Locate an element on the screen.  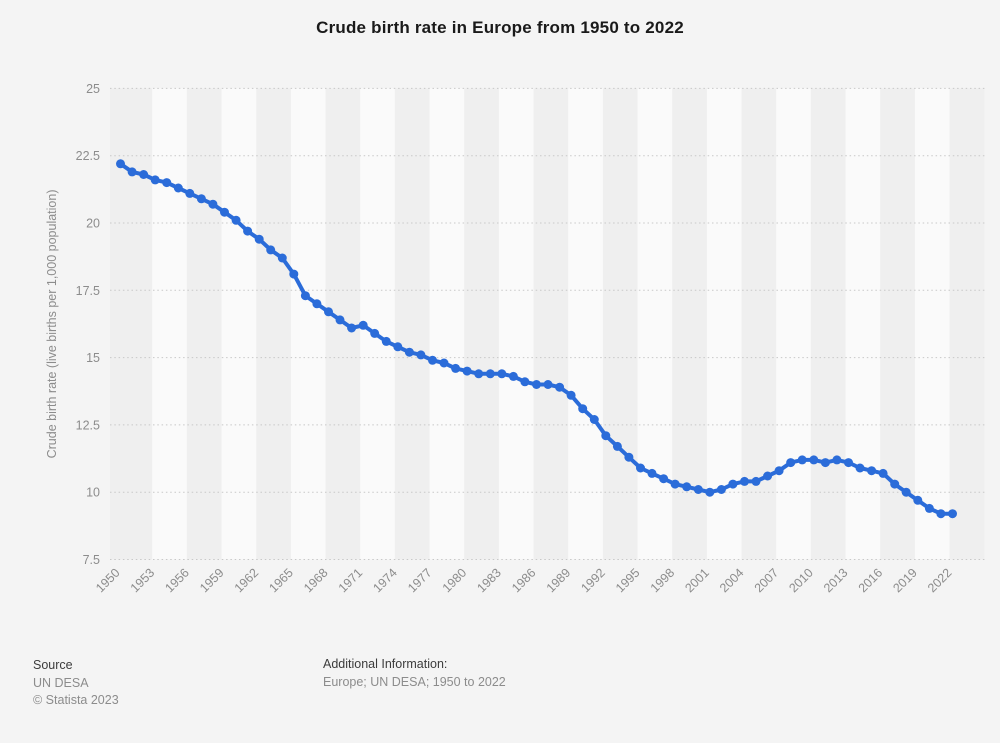
y-tick-label: 7.5 is located at coordinates (91, 560).